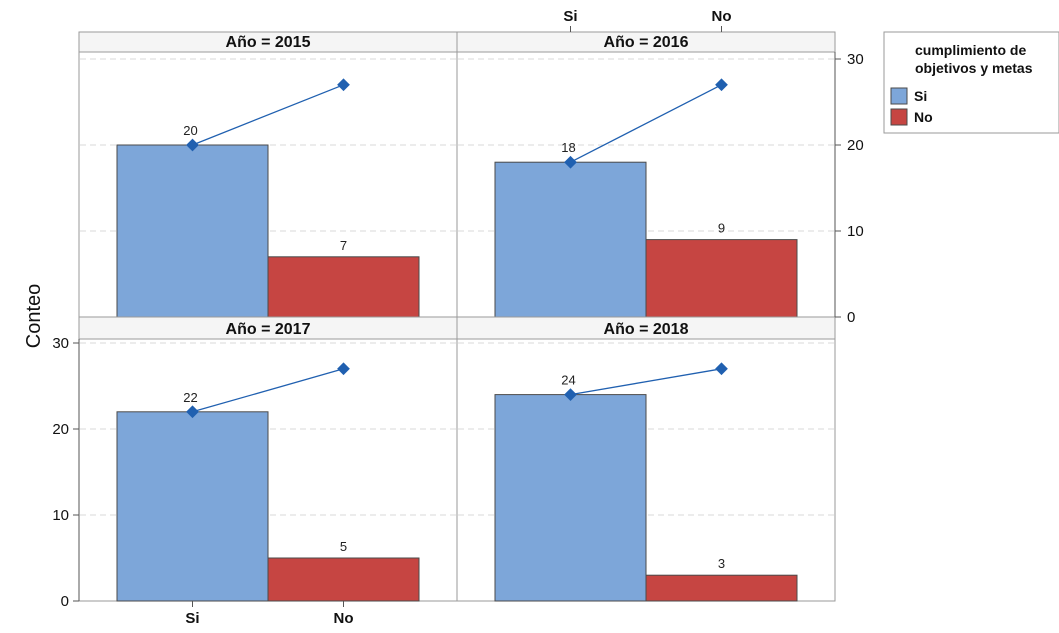 This screenshot has width=1059, height=633. What do you see at coordinates (343, 245) in the screenshot?
I see `data-label: 7` at bounding box center [343, 245].